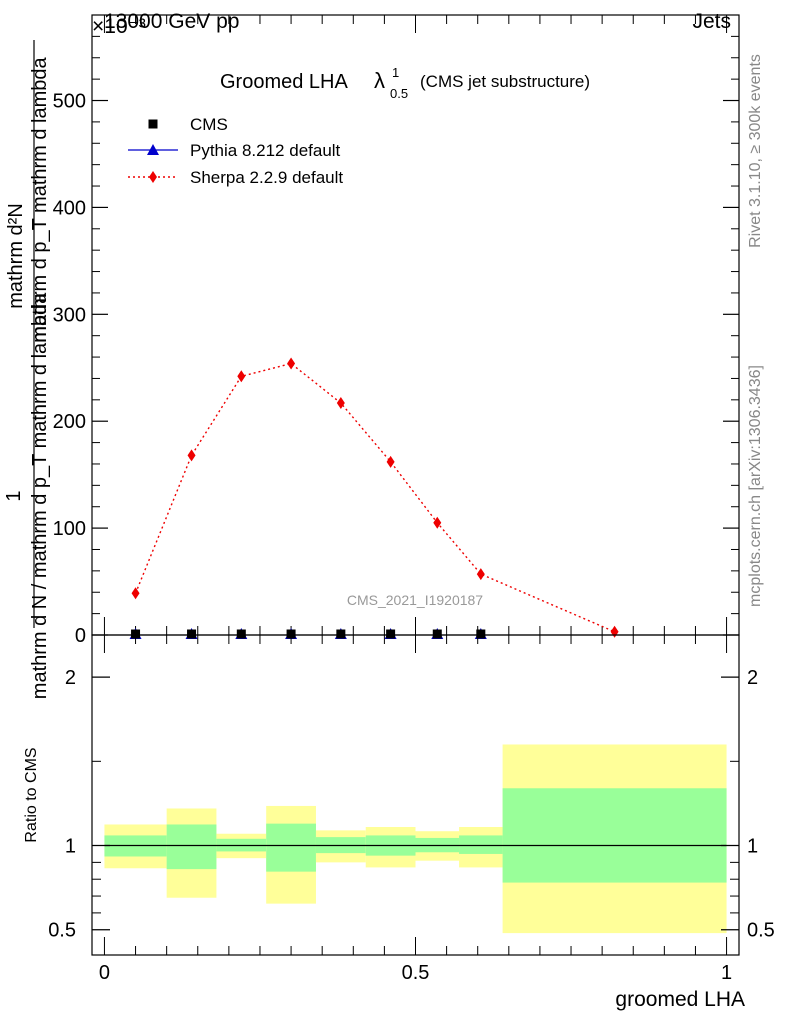 The image size is (786, 1029). I want to click on legend-marker-pythia, so click(153, 149).